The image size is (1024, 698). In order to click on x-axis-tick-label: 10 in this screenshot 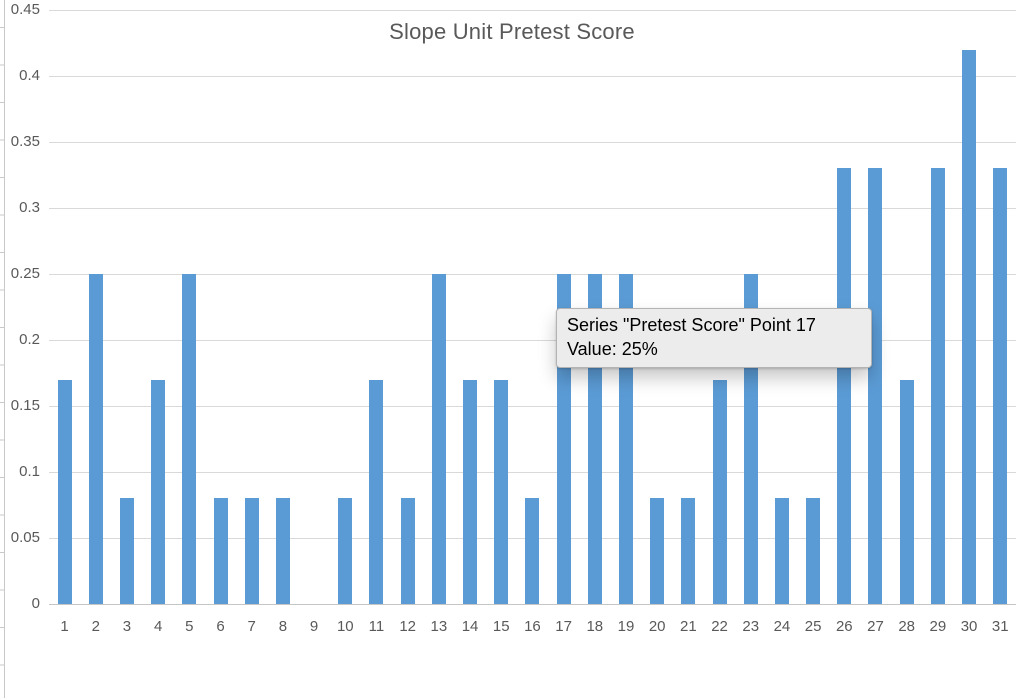, I will do `click(345, 626)`.